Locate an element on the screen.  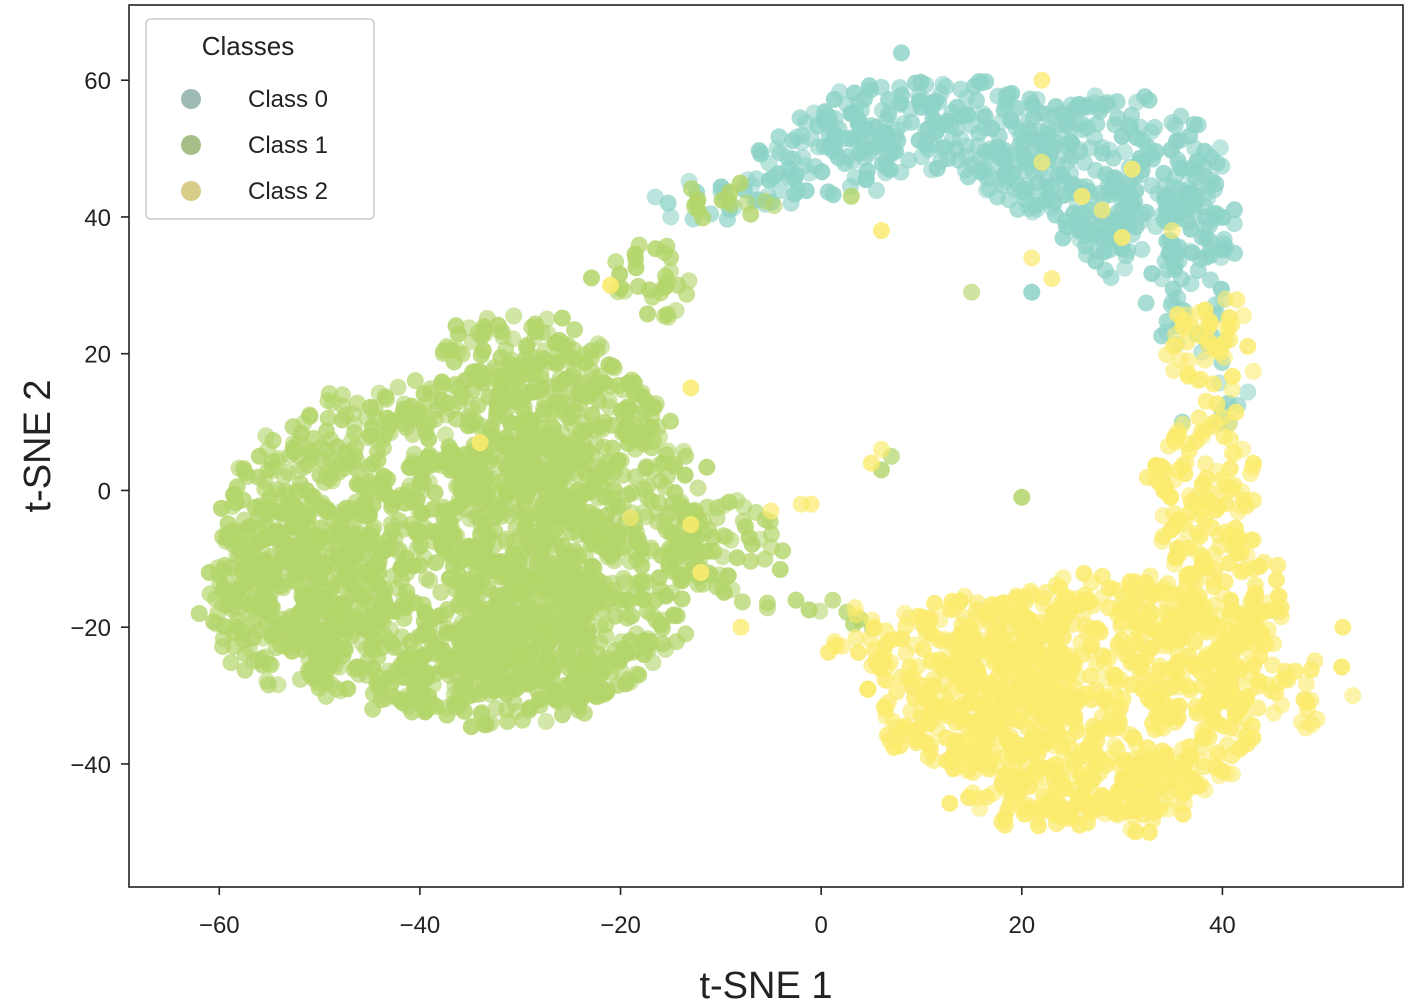
x-tick-label: 0 is located at coordinates (820, 925).